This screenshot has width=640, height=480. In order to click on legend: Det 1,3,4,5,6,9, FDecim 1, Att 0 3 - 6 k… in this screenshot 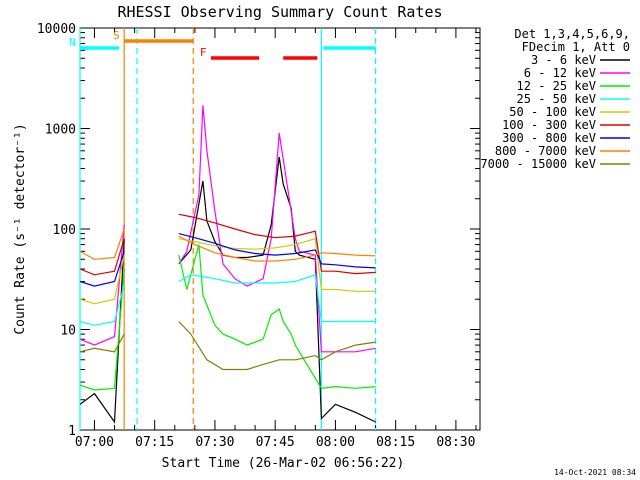, I will do `click(555, 99)`.